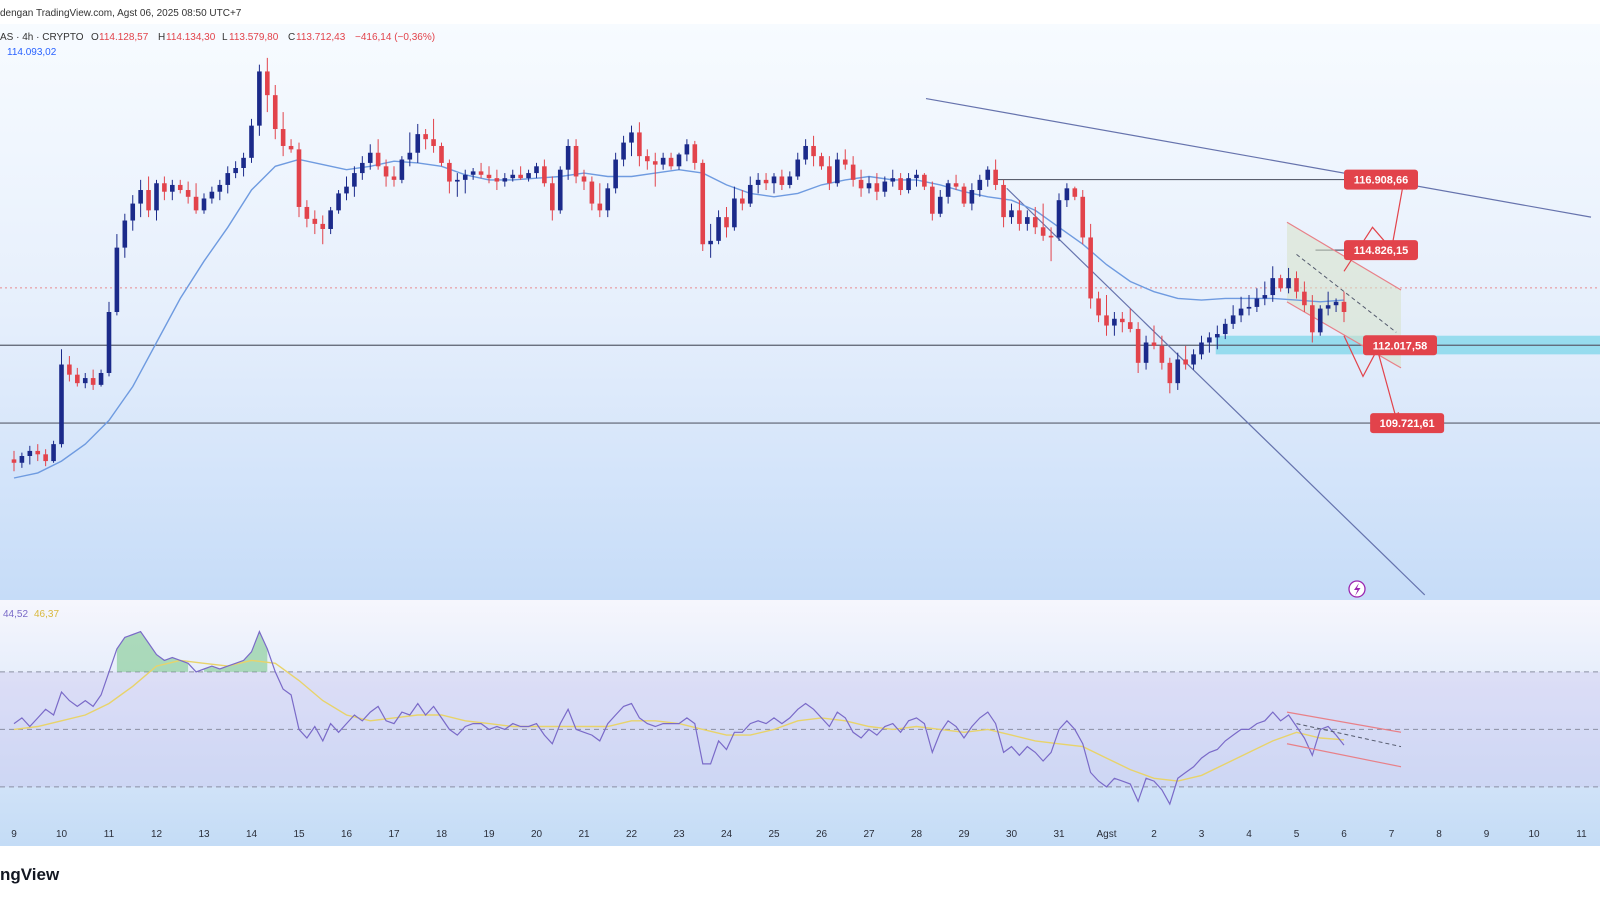 The image size is (1600, 905). Describe the element at coordinates (124, 37) in the screenshot. I see `open-value: 114.128,57` at that location.